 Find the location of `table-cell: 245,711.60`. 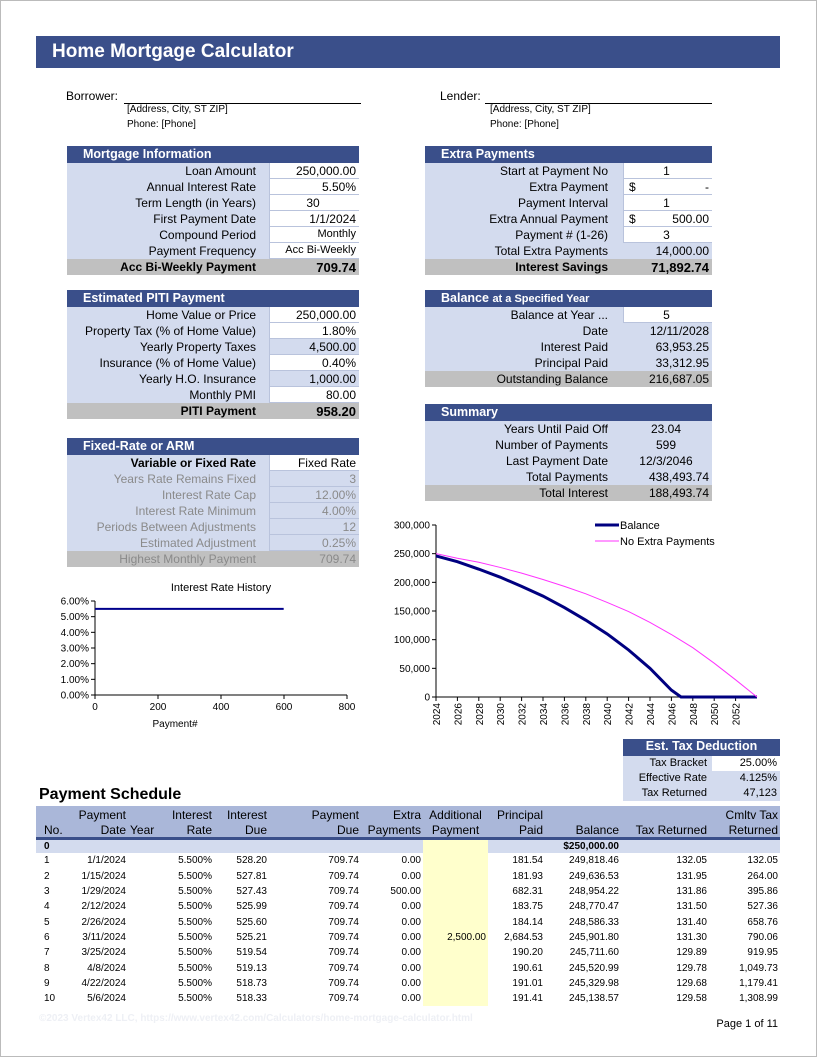

table-cell: 245,711.60 is located at coordinates (594, 953).